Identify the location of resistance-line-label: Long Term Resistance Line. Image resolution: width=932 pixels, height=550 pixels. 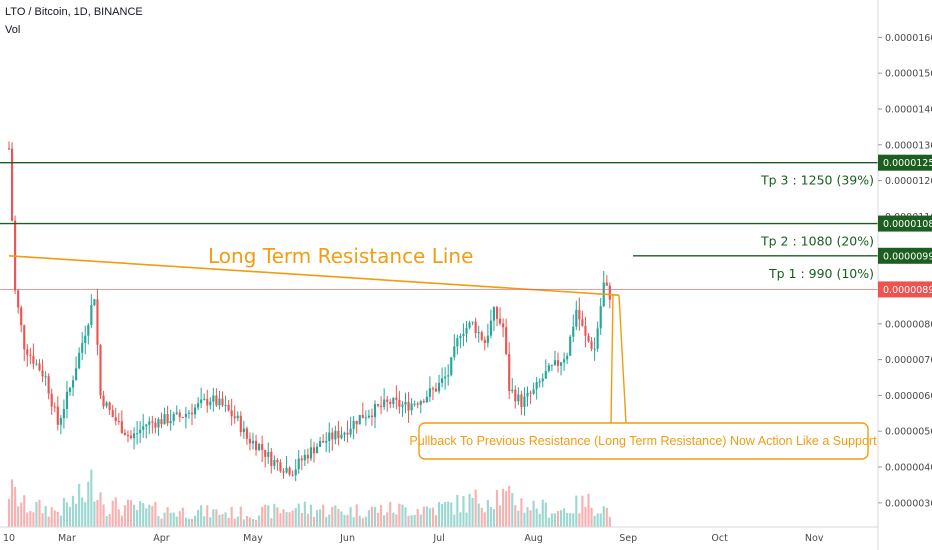
(340, 256).